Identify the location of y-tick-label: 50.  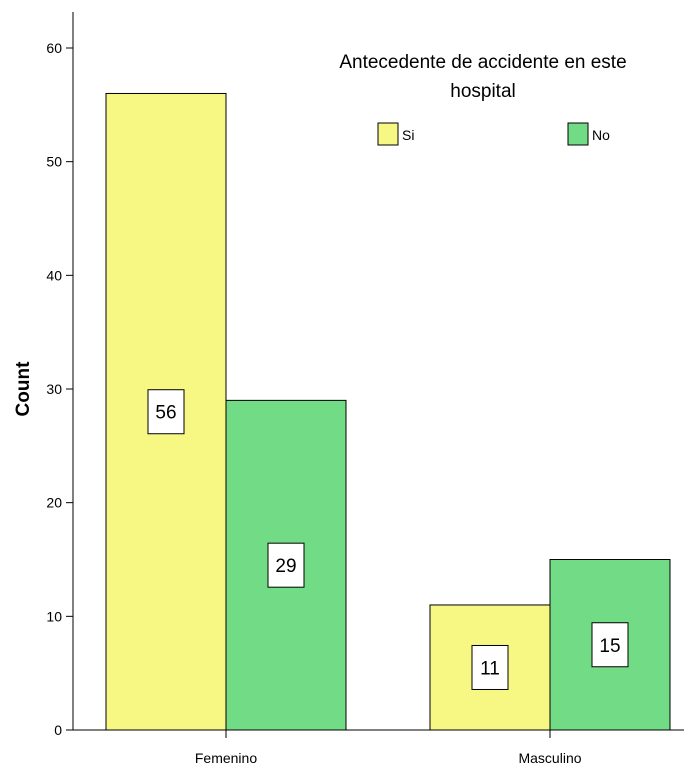
(54, 162).